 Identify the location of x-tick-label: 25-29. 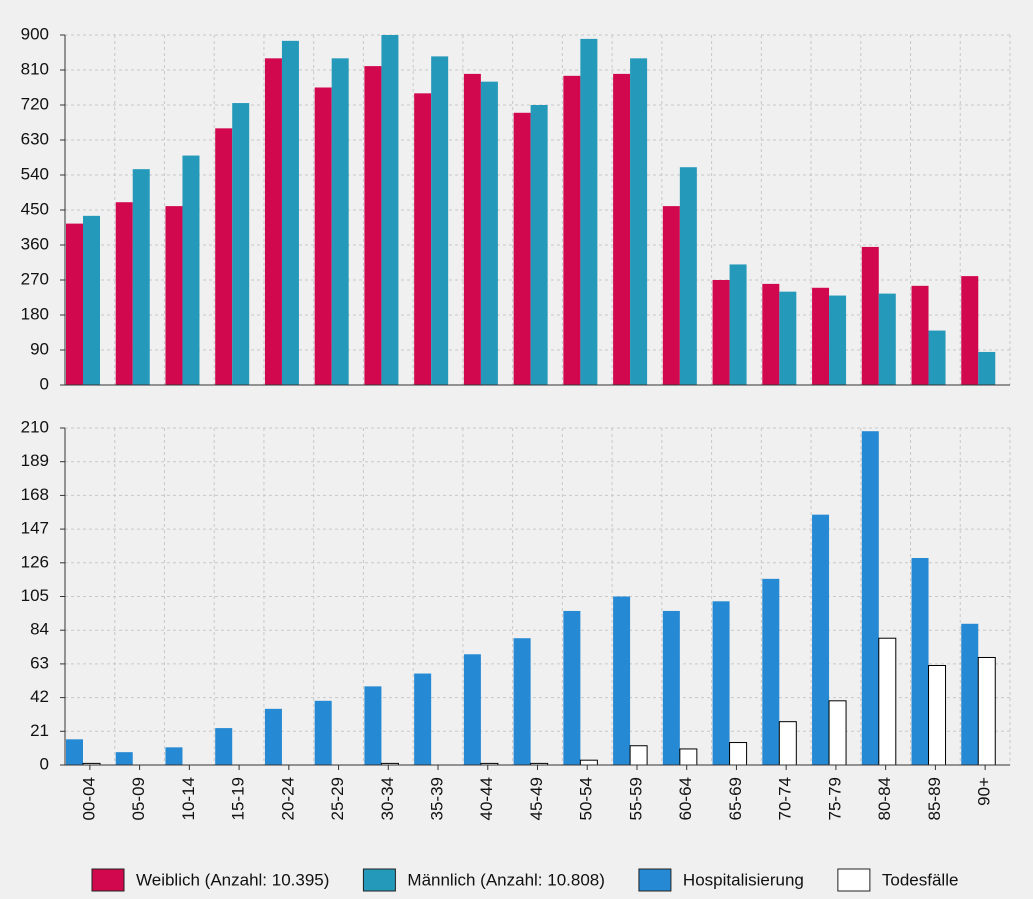
(337, 798).